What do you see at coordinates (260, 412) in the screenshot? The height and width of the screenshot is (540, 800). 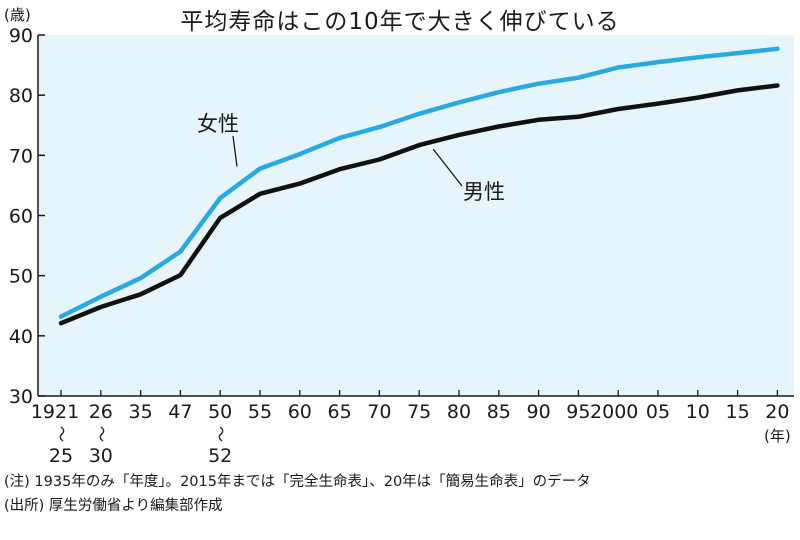 I see `x-tick-label: 55` at bounding box center [260, 412].